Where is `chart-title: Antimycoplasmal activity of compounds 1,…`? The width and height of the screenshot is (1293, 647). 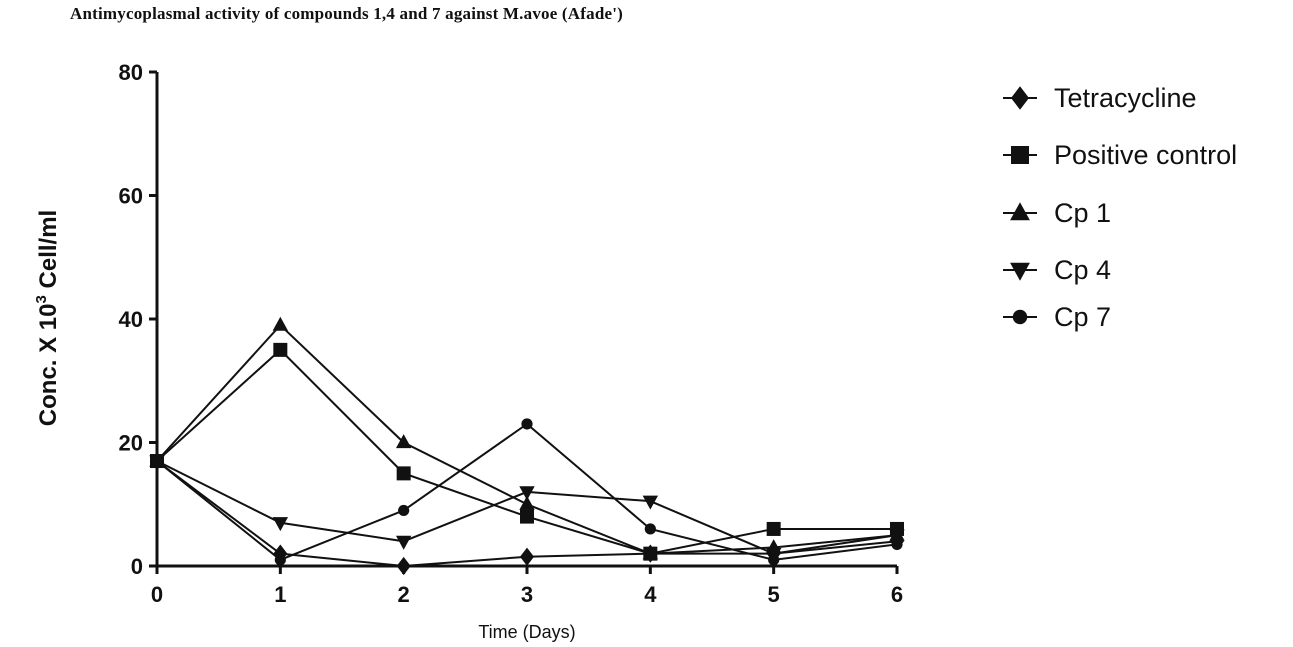
chart-title: Antimycoplasmal activity of compounds 1,… is located at coordinates (346, 14).